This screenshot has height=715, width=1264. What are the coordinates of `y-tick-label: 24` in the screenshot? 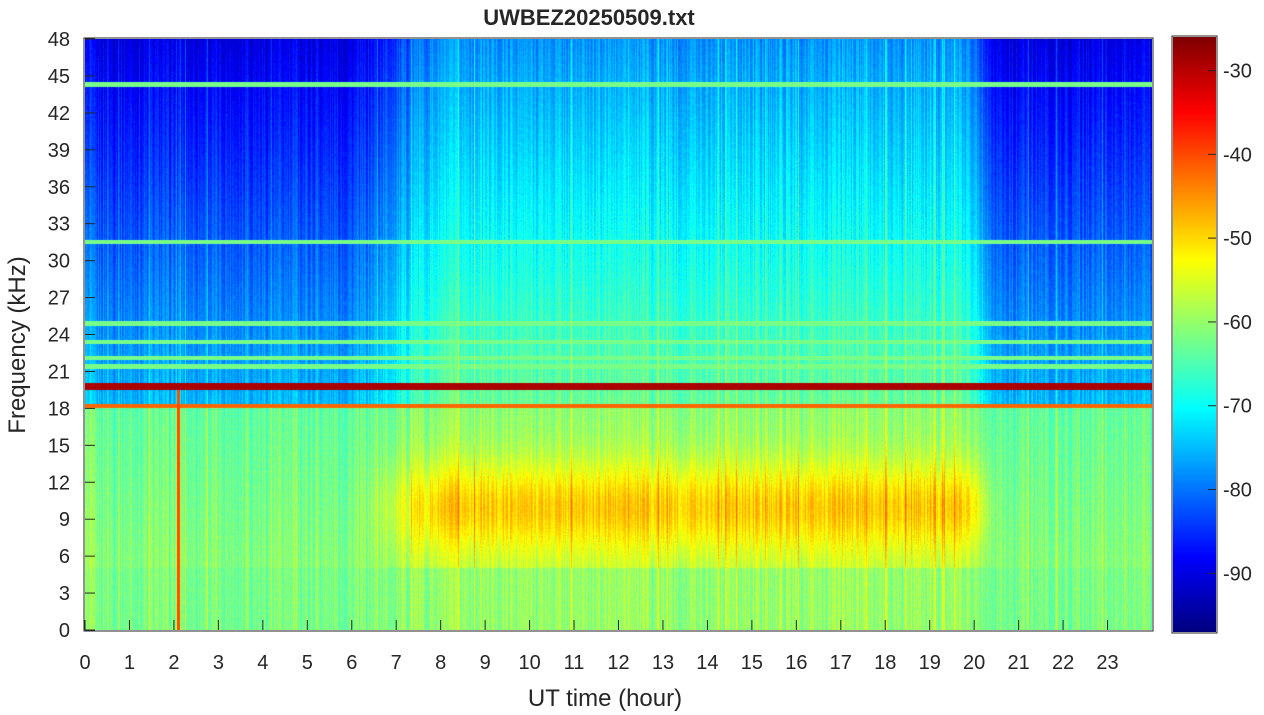 It's located at (59, 336).